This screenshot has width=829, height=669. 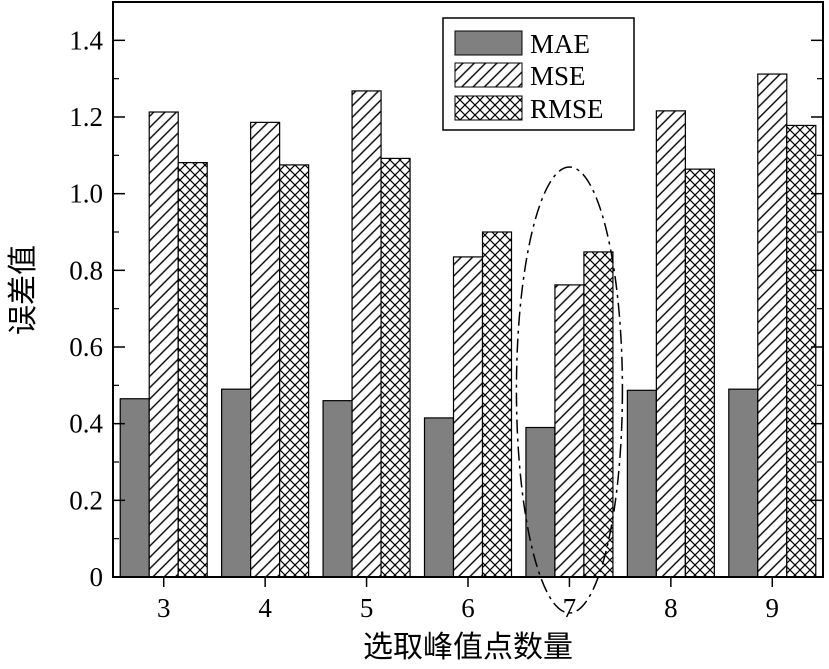 What do you see at coordinates (488, 108) in the screenshot?
I see `legend-swatch-rmse` at bounding box center [488, 108].